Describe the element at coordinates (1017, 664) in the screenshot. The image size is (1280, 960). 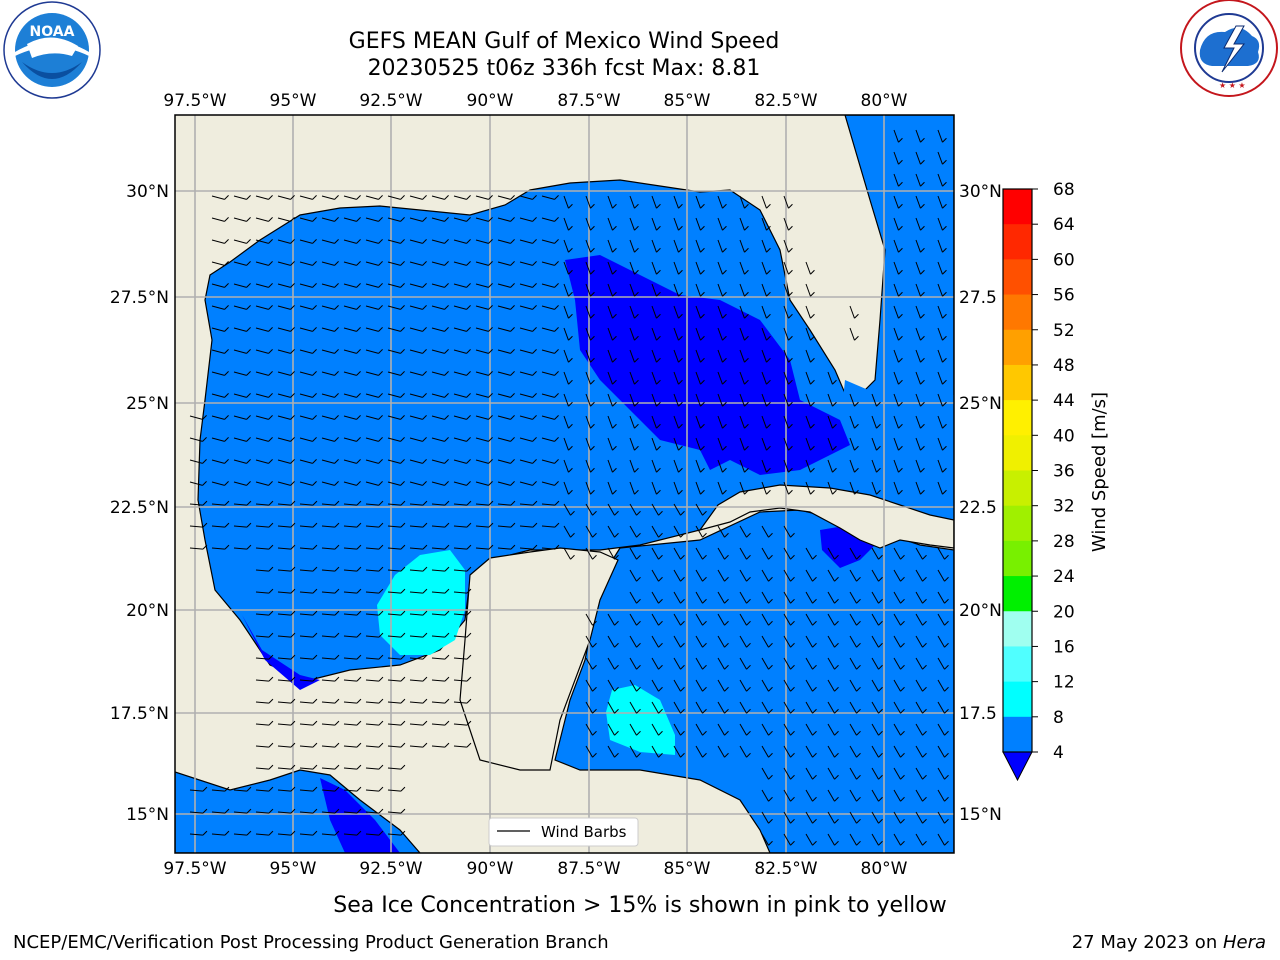
I see `colorbar-band` at that location.